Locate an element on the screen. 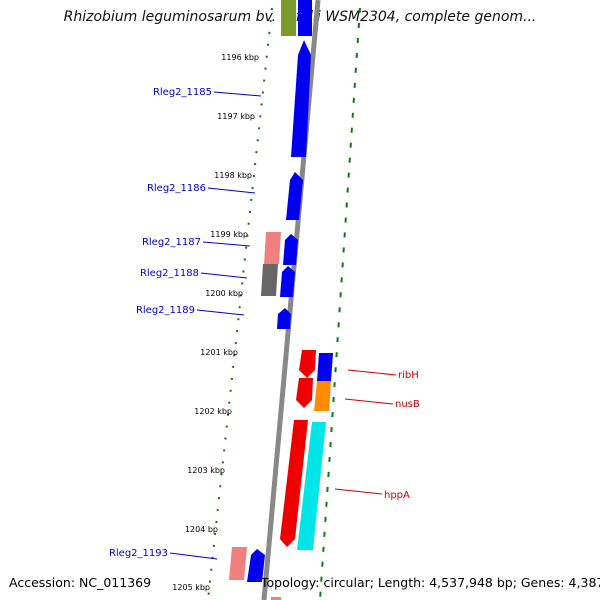  gene-blue-top is located at coordinates (305, 18).